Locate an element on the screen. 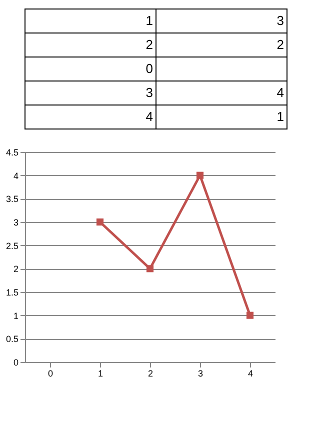 The height and width of the screenshot is (446, 320). text: 2 2 is located at coordinates (215, 44).